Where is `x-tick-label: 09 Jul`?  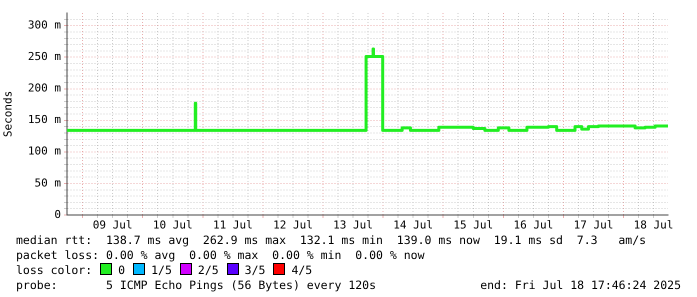 x-tick-label: 09 Jul is located at coordinates (112, 225).